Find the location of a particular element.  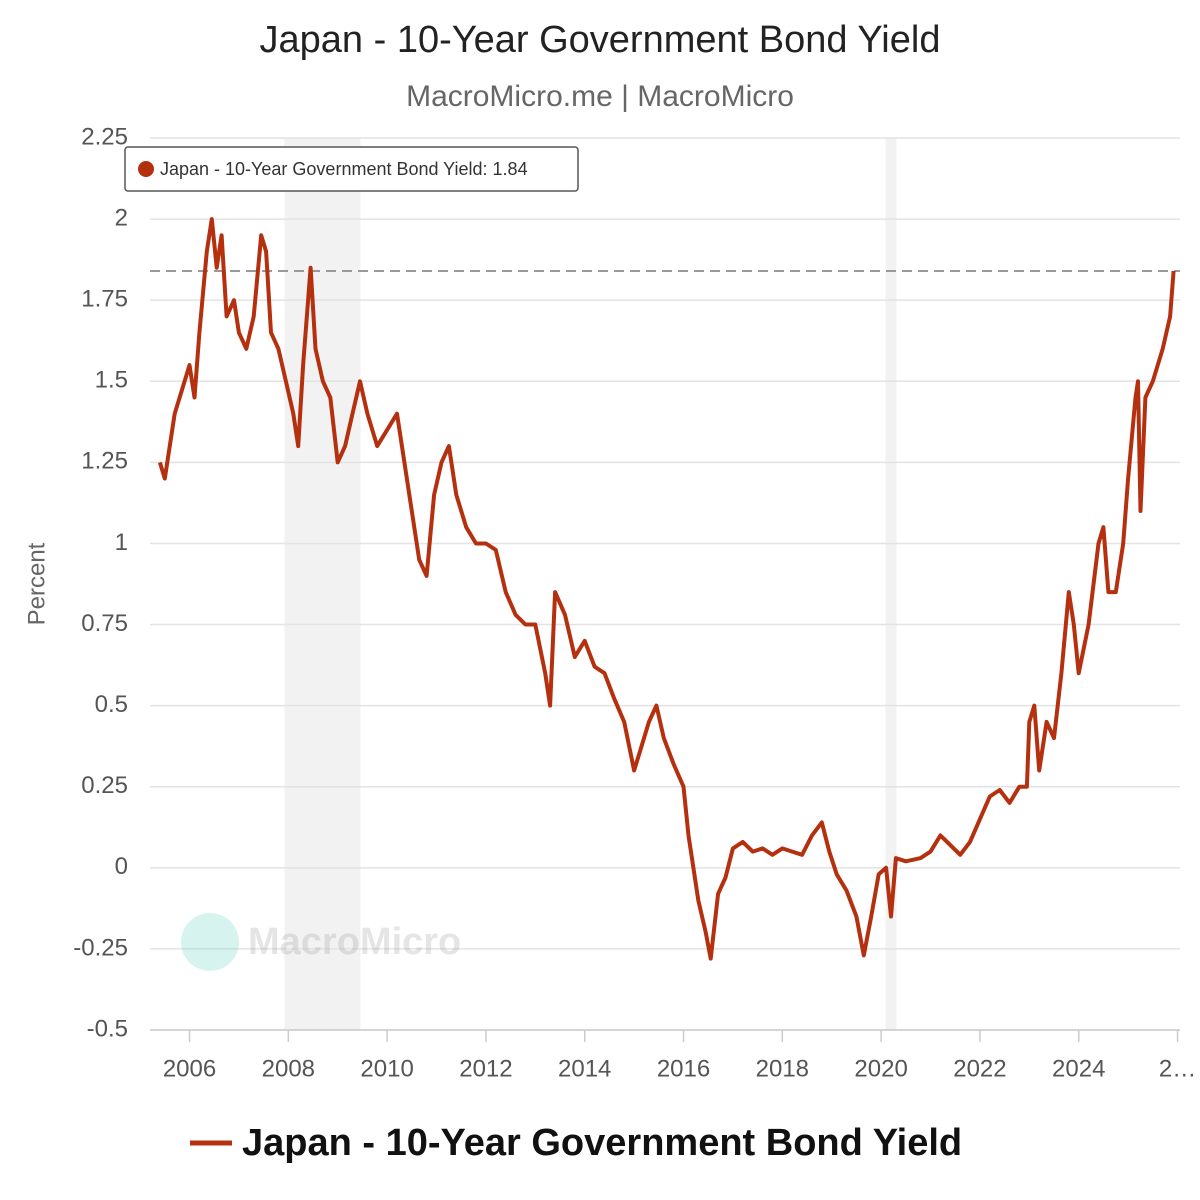

watermark-logo is located at coordinates (210, 942).